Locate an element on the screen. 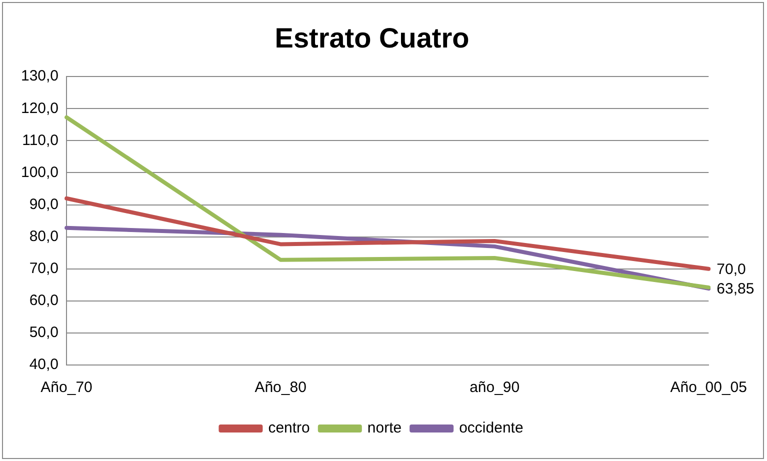 This screenshot has width=767, height=461. data-label: 70,0 is located at coordinates (731, 269).